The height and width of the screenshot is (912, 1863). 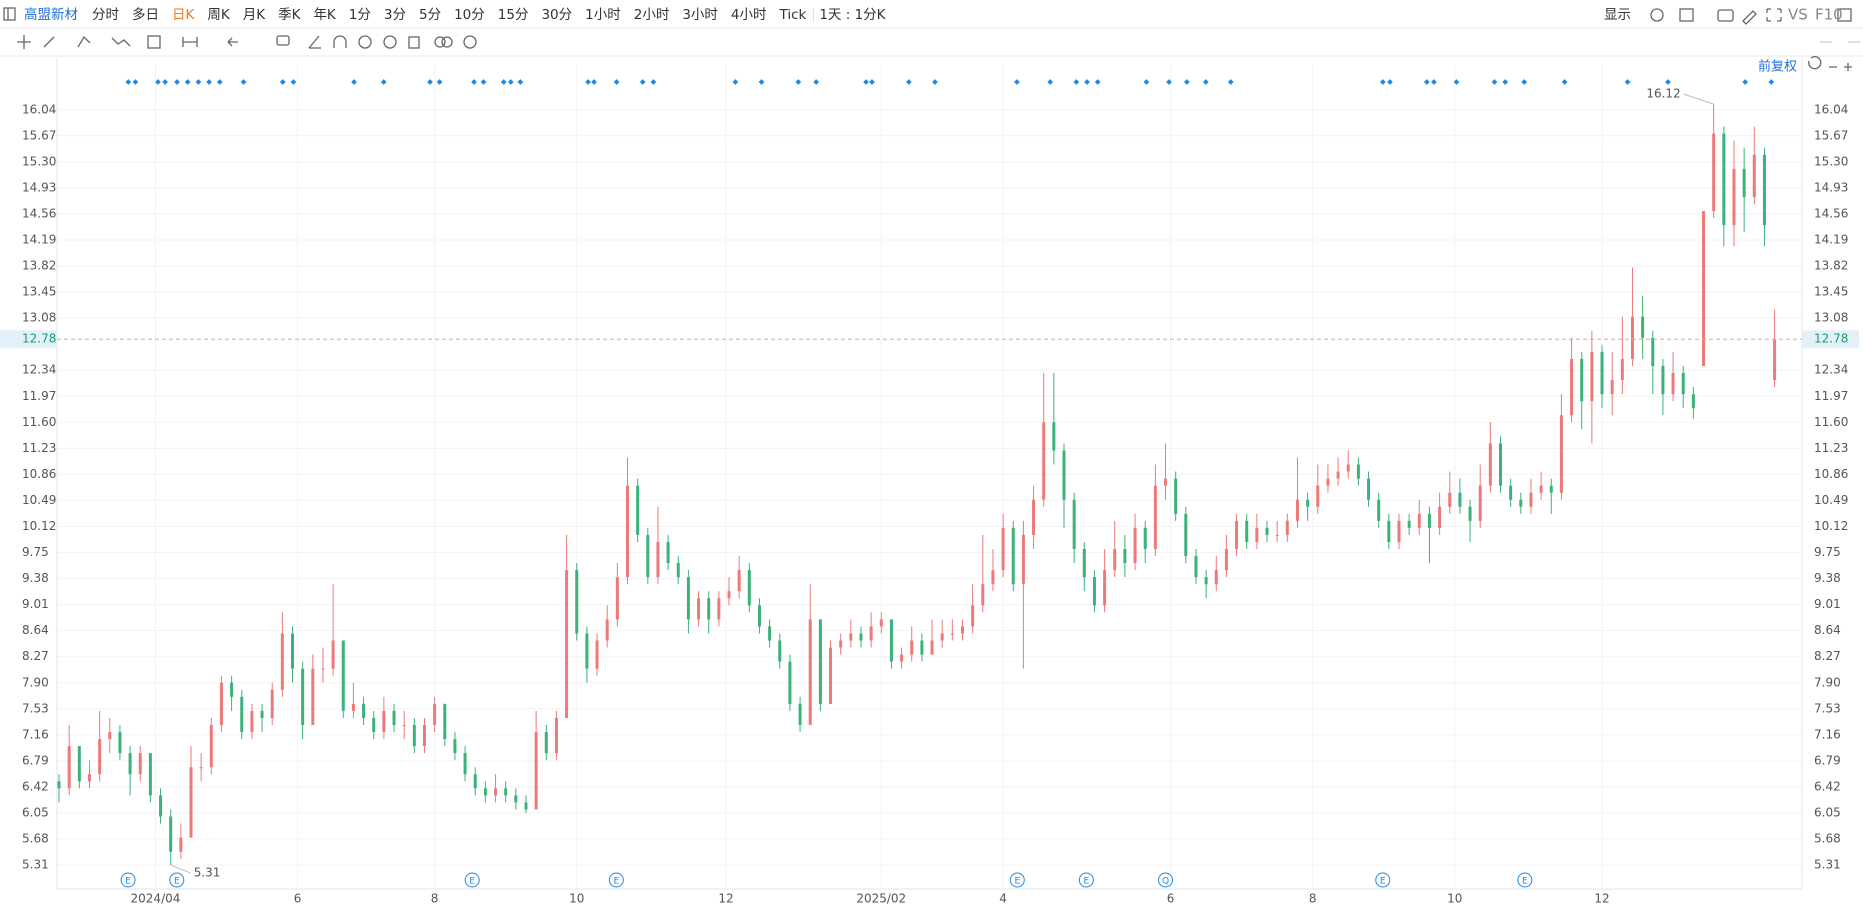 I want to click on period-button: 1小时, so click(x=603, y=15).